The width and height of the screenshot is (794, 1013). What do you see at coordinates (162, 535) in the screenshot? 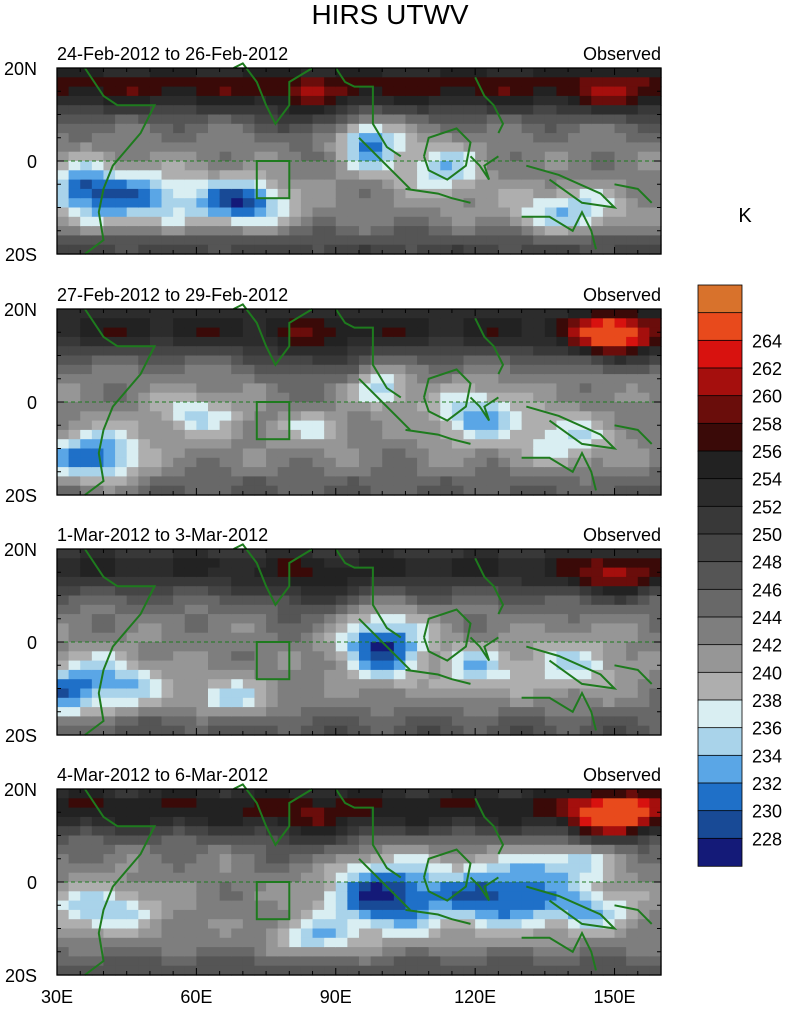
I see `panel-subtitle-left: 1-Mar-2012 to 3-Mar-2012` at bounding box center [162, 535].